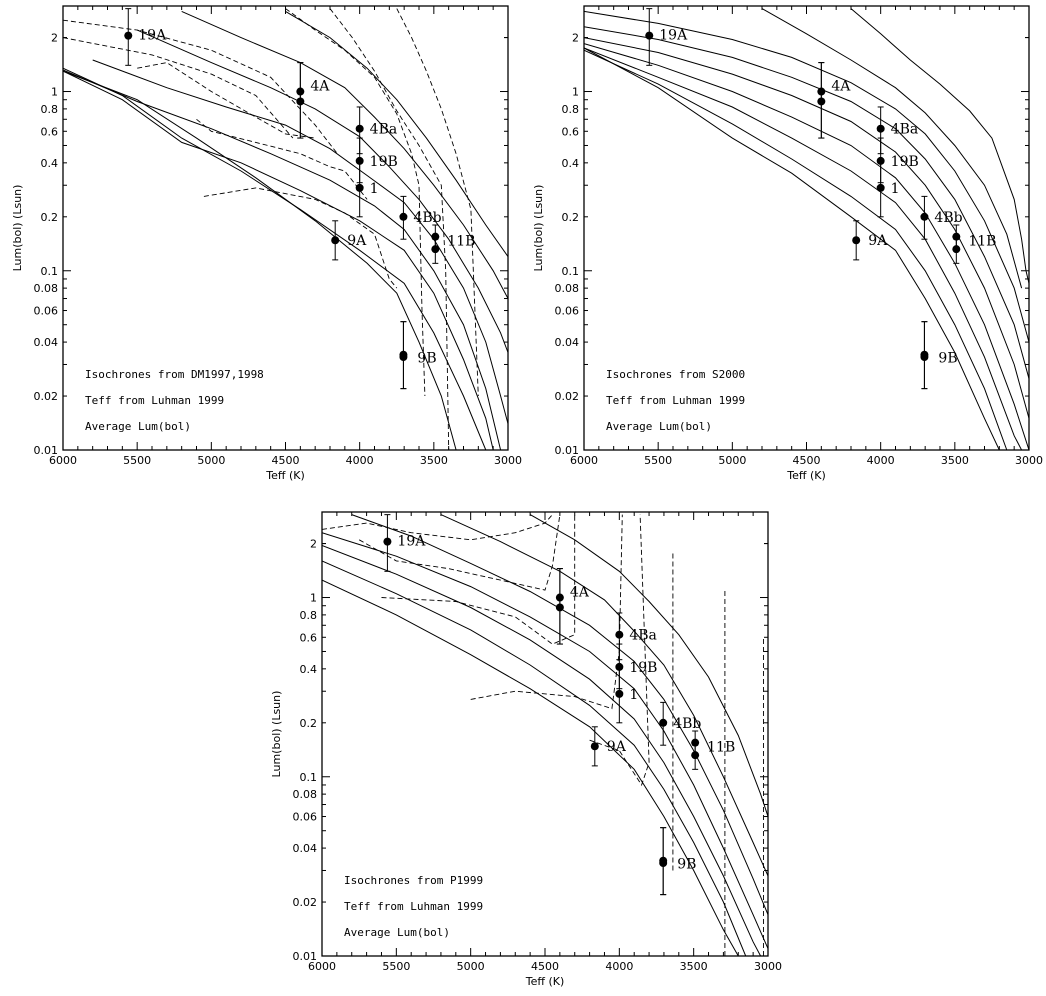  Describe the element at coordinates (211, 460) in the screenshot. I see `x-tick-label: 5000` at that location.